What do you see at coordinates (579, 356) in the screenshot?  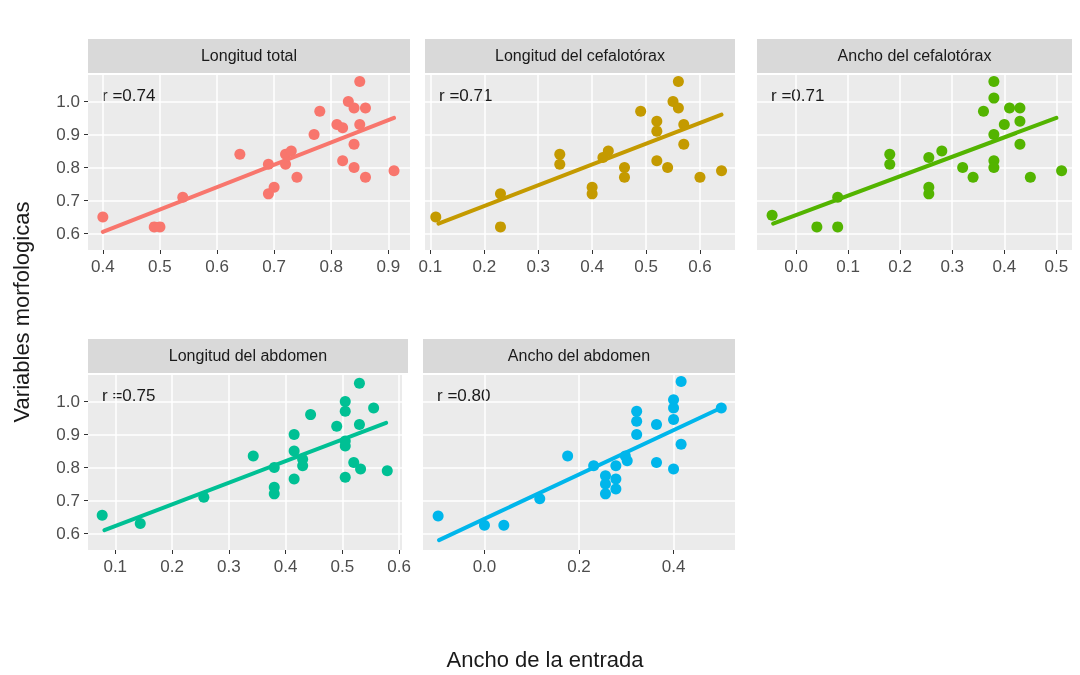 I see `chart-title: Ancho del abdomen` at bounding box center [579, 356].